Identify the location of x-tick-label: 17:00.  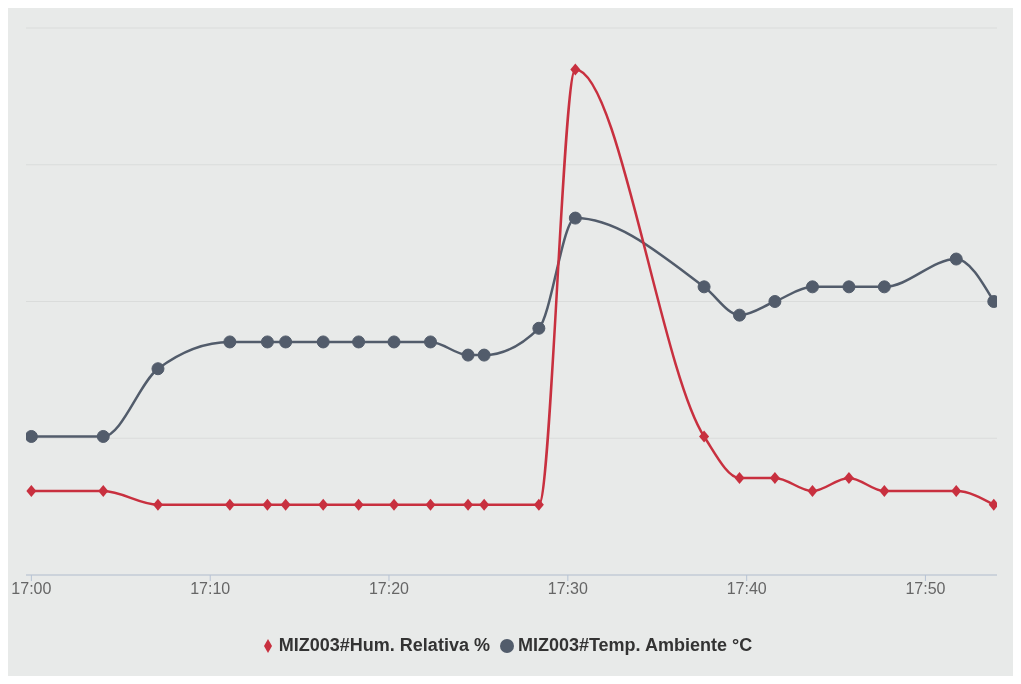
(31, 589).